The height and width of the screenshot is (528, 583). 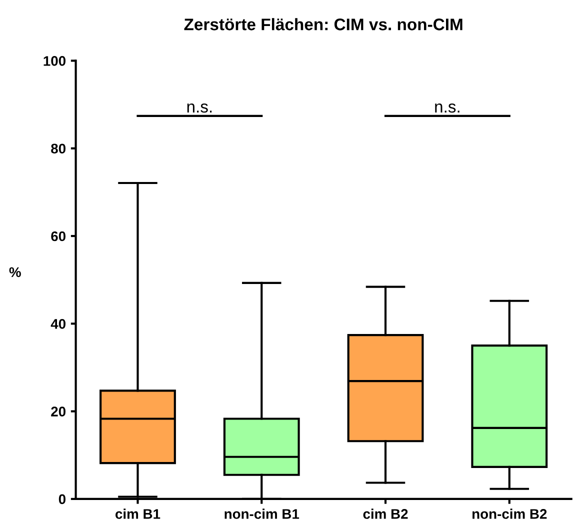 What do you see at coordinates (58, 236) in the screenshot?
I see `y-tick-label: 60` at bounding box center [58, 236].